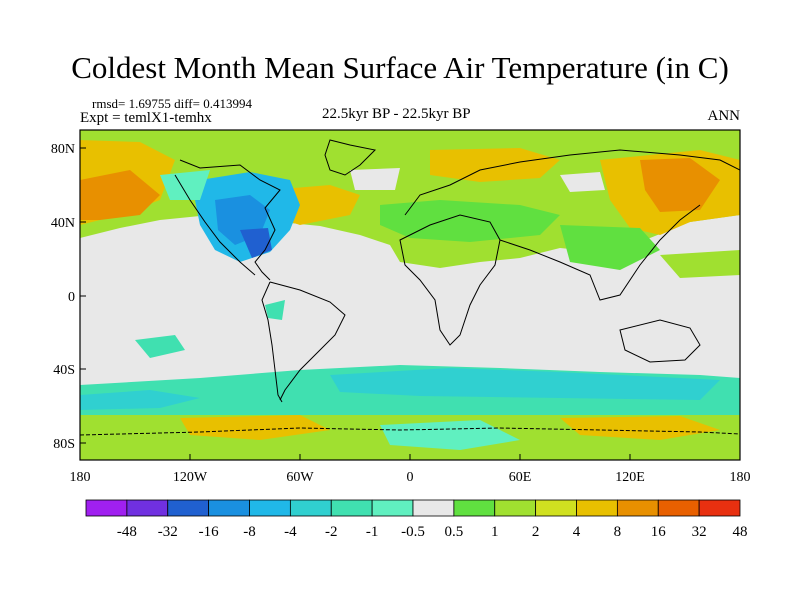 This screenshot has height=600, width=800. I want to click on colorbar-label: -4, so click(290, 532).